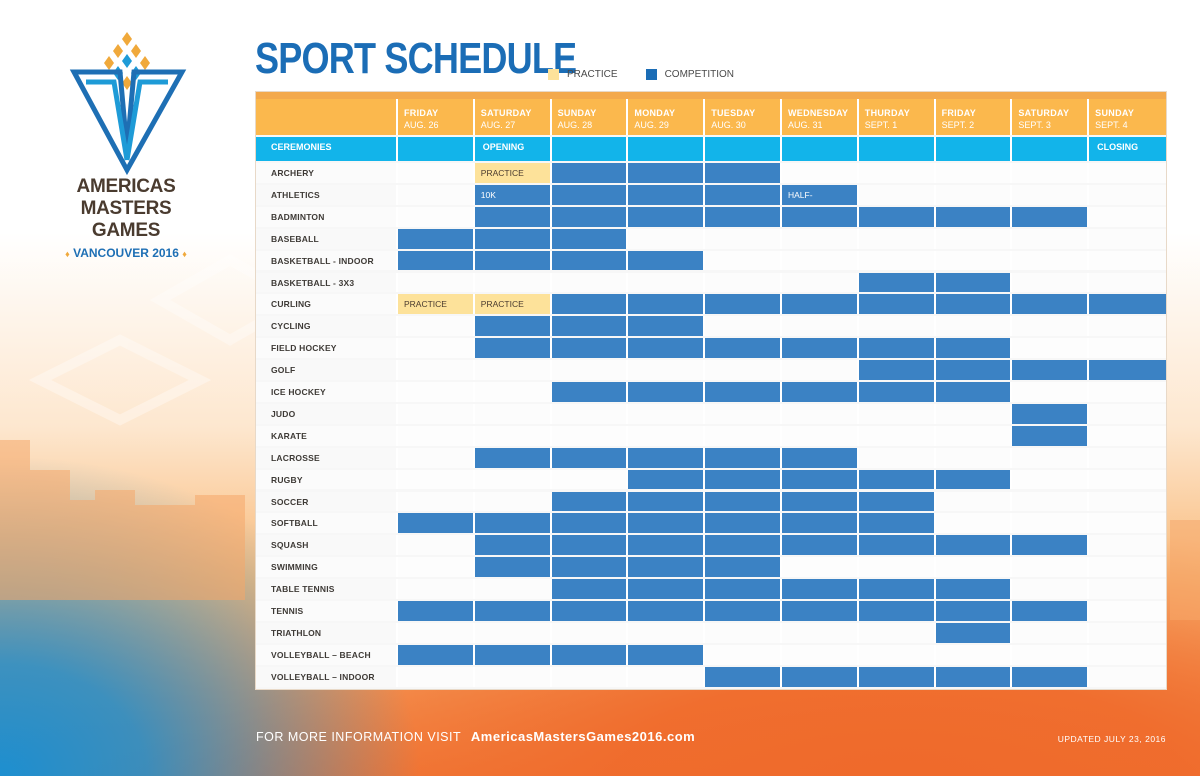  I want to click on day-header-cell: FRIDAY AUG. 26, so click(436, 117).